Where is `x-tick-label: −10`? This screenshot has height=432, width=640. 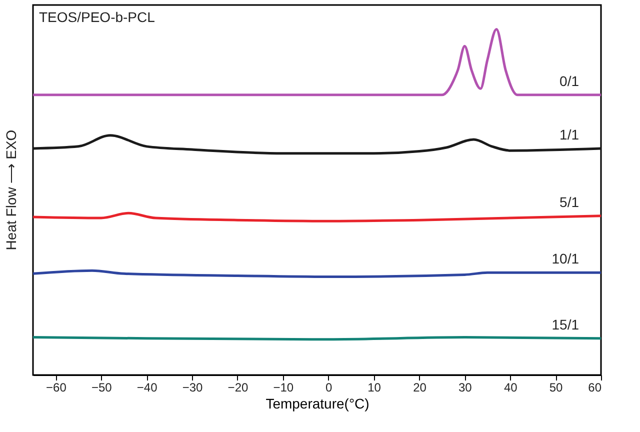
x-tick-label: −10 is located at coordinates (283, 387).